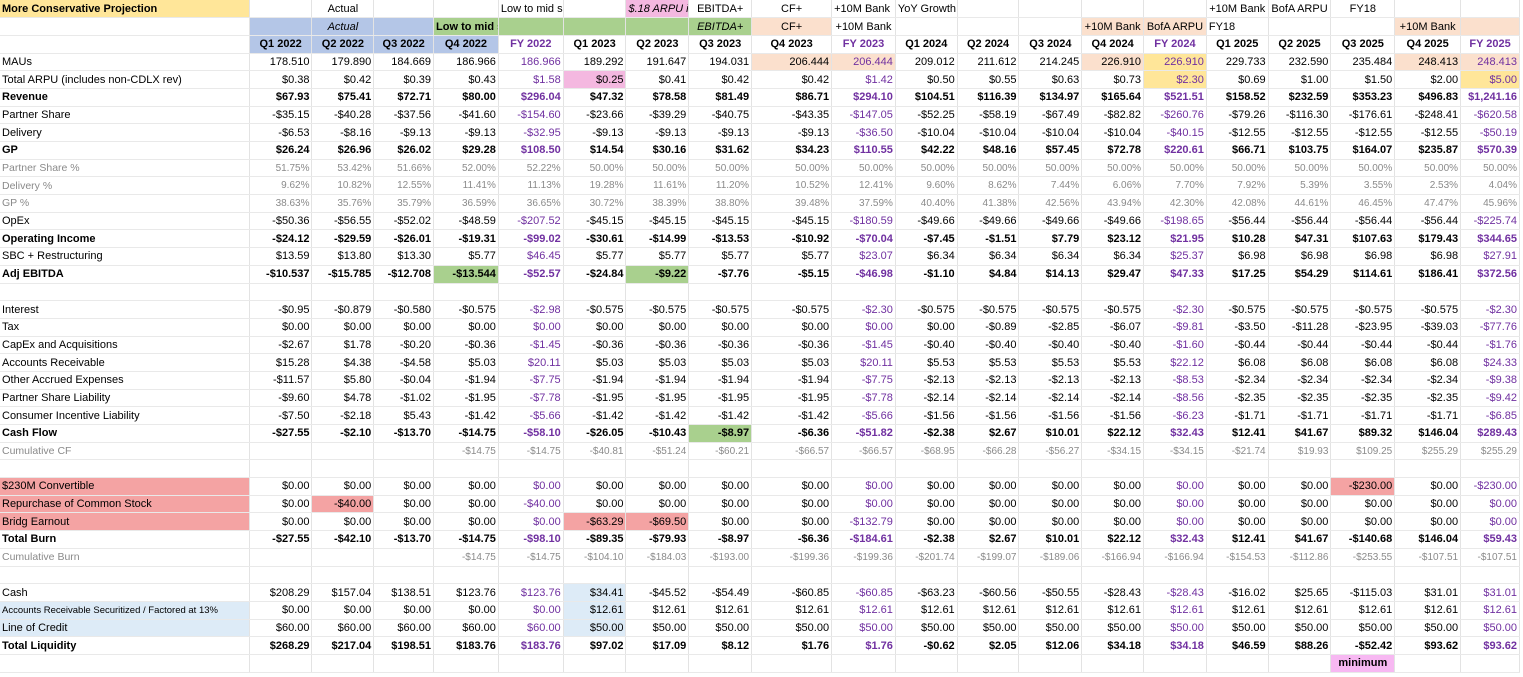  Describe the element at coordinates (863, 539) in the screenshot. I see `value-cell: -$184.61` at that location.